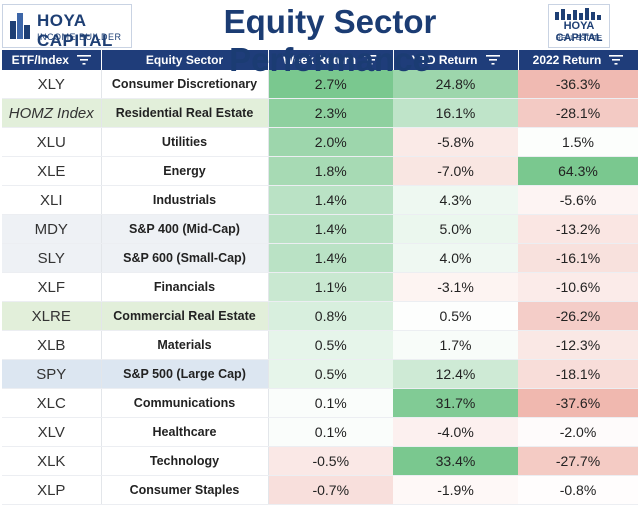  I want to click on hoya-capital-income-builder-logo: HOYA CAPITAL INCOME BUILDER, so click(67, 27).